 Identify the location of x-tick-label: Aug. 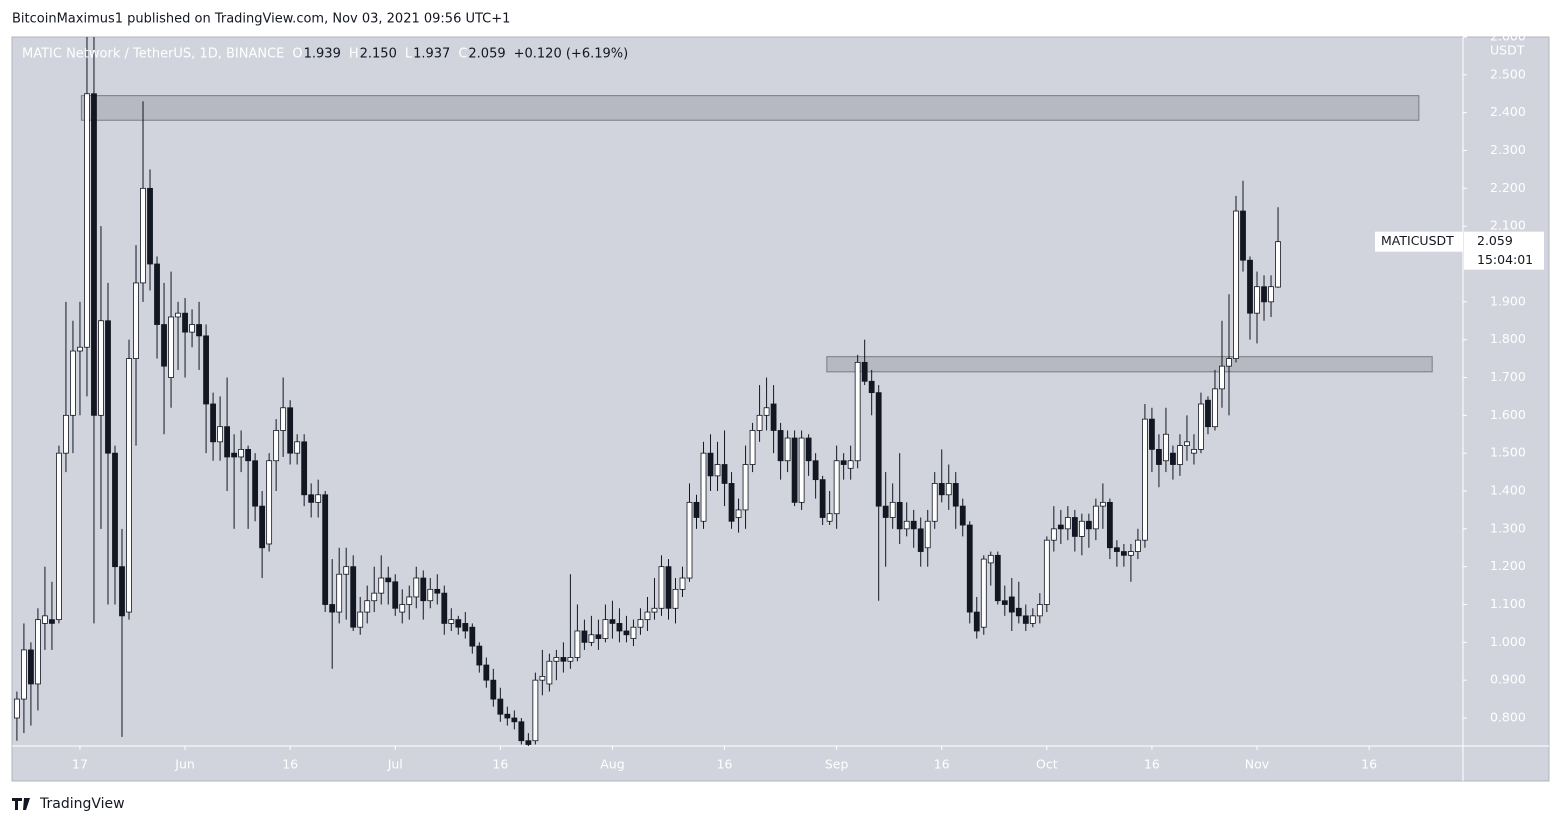
(612, 764).